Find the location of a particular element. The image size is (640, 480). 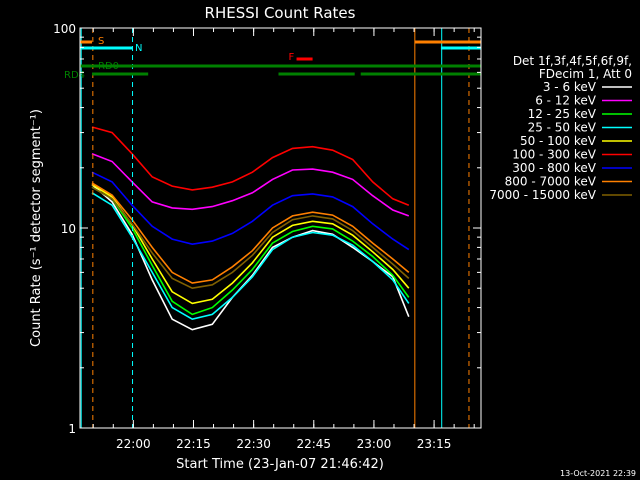

series-line-50-100-kev is located at coordinates (250, 244).